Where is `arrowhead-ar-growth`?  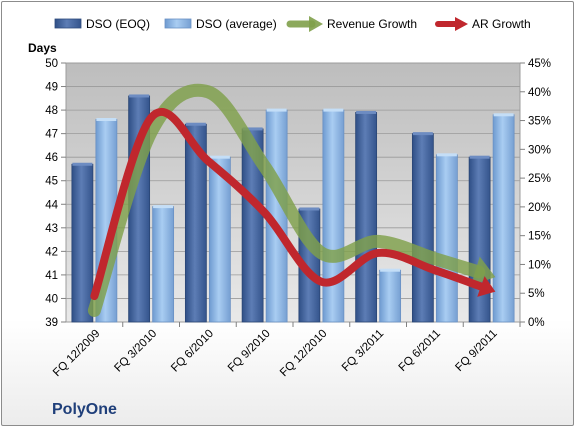
arrowhead-ar-growth is located at coordinates (486, 286).